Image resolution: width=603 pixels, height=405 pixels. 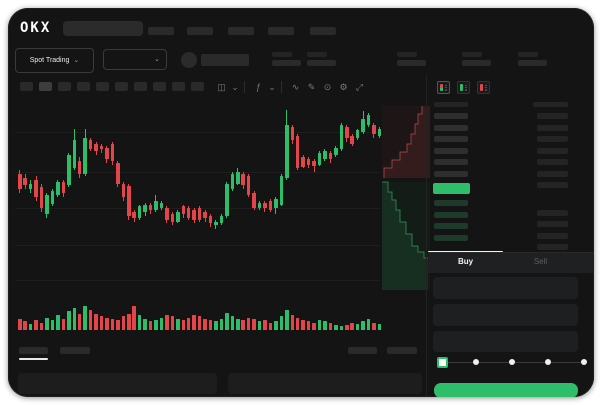 What do you see at coordinates (463, 87) in the screenshot?
I see `book-bids-icon` at bounding box center [463, 87].